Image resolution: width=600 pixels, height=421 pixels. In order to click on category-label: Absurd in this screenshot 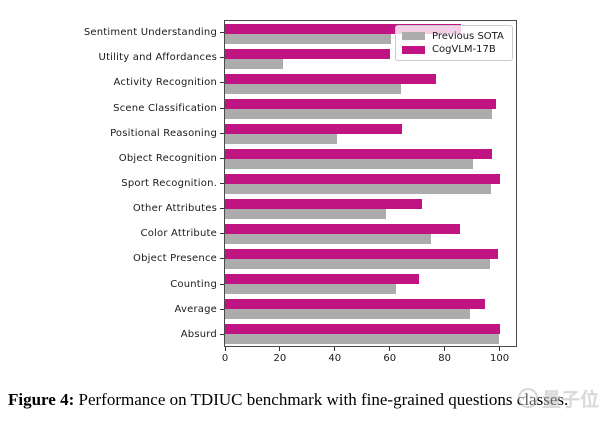, I will do `click(198, 334)`.